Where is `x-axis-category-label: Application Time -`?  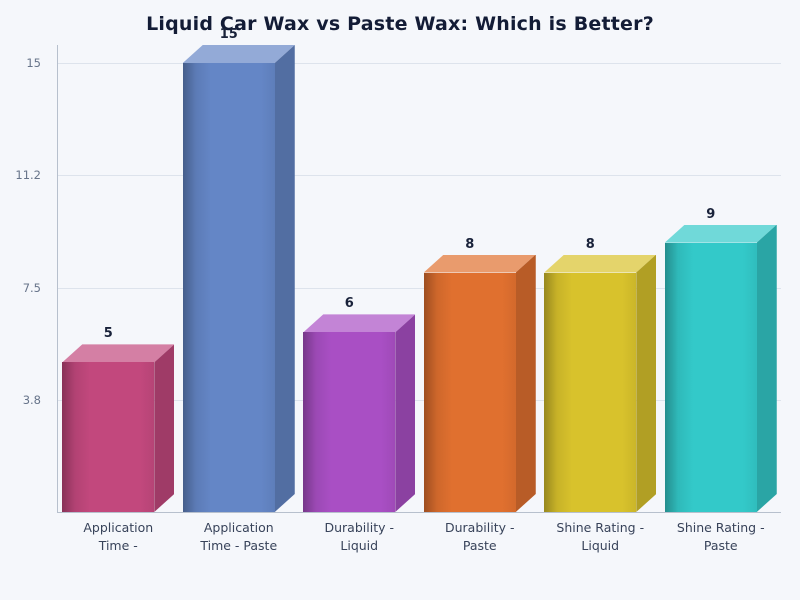 x-axis-category-label: Application Time - is located at coordinates (118, 536).